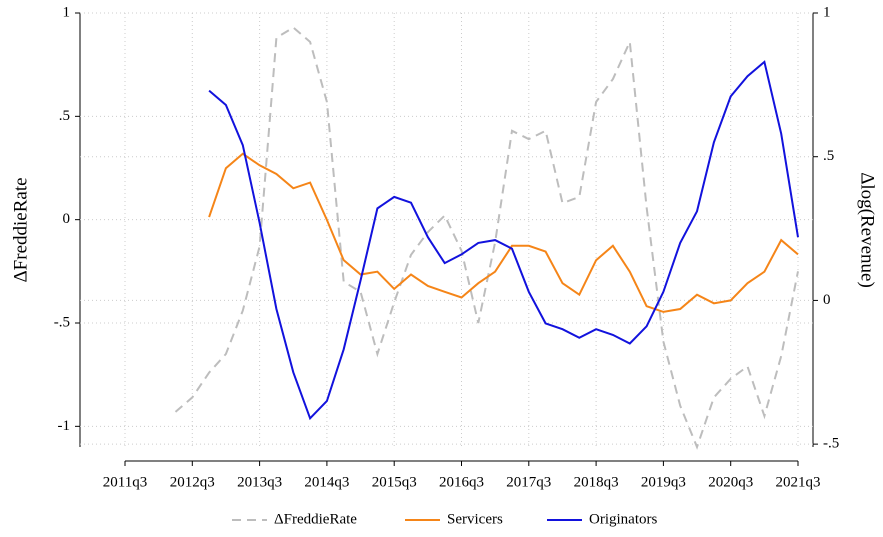 The image size is (883, 537). Describe the element at coordinates (475, 519) in the screenshot. I see `legend-label: Servicers` at that location.